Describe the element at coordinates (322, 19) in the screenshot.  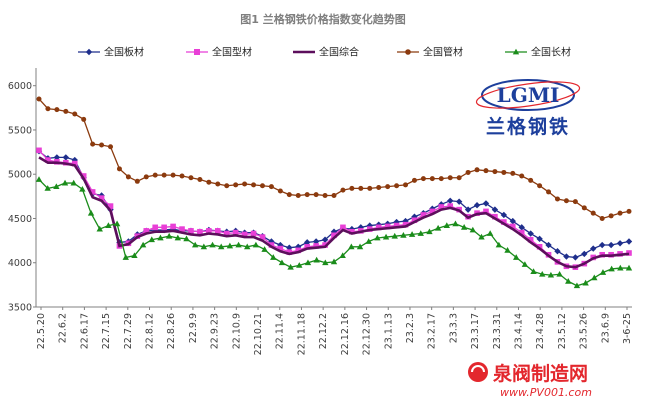
I see `chart-title: 图1 兰格钢铁价格指数变化趋势图` at that location.